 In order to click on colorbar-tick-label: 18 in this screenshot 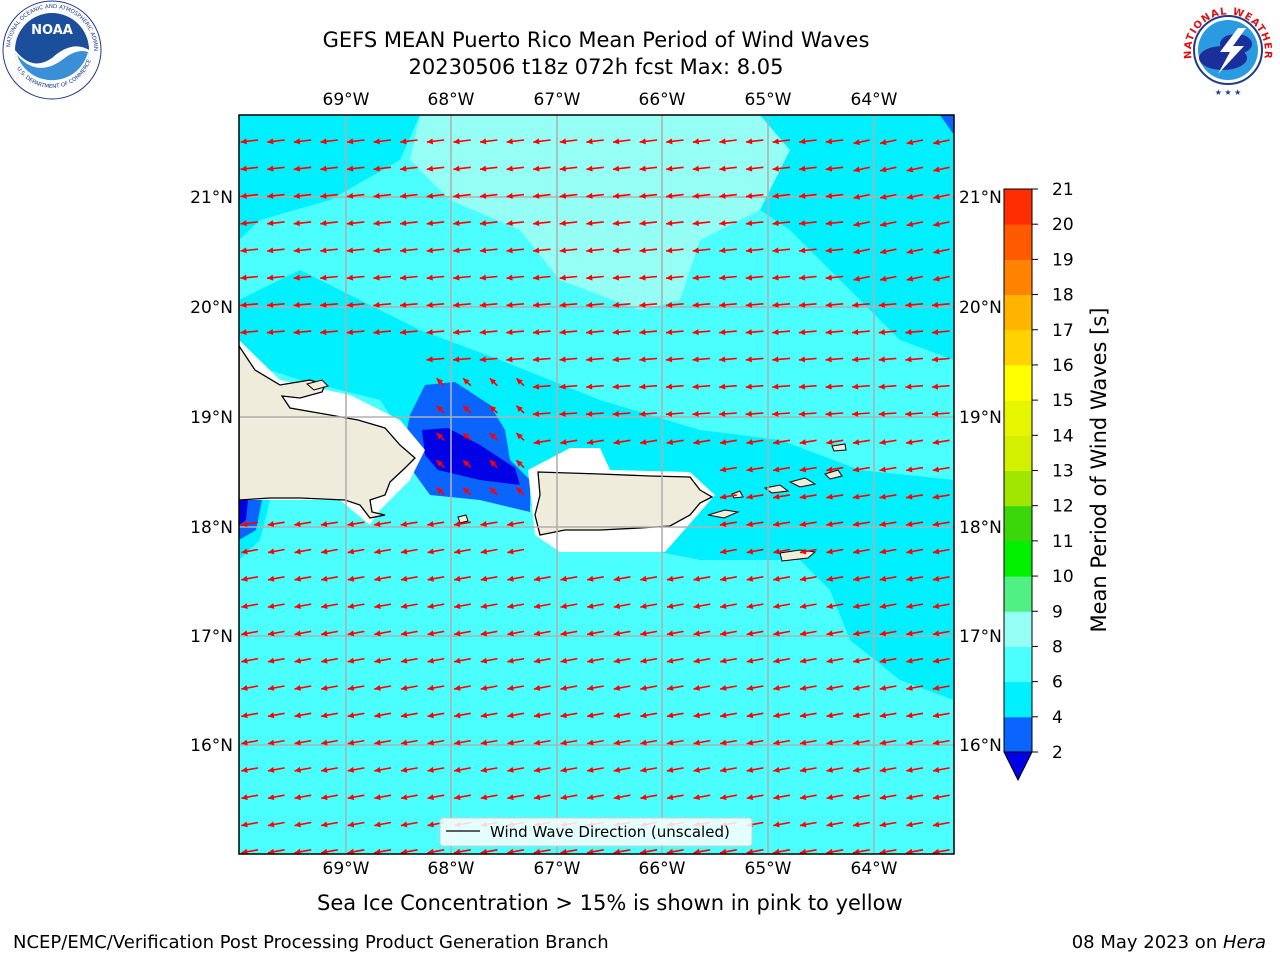, I will do `click(1063, 296)`.